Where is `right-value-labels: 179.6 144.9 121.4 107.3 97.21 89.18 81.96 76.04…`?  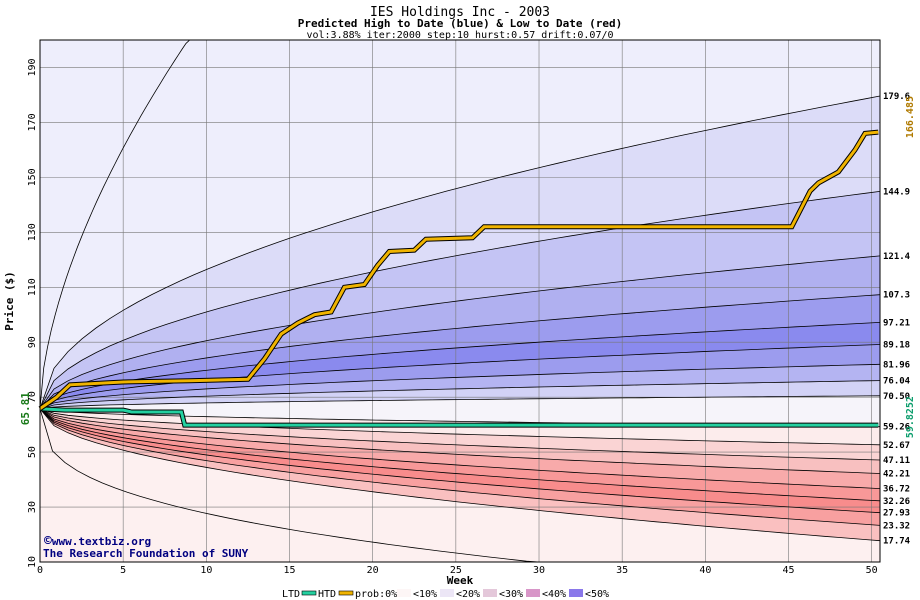 right-value-labels: 179.6 144.9 121.4 107.3 97.21 89.18 81.96 76.04… is located at coordinates (897, 319).